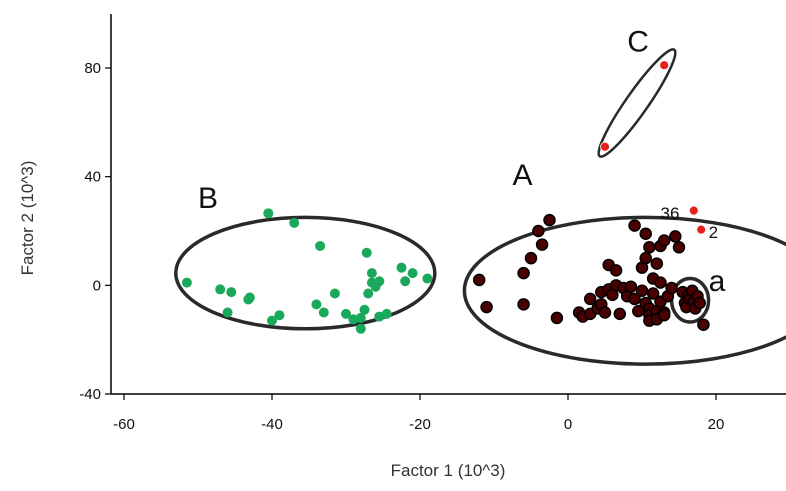  I want to click on x-axis-title: Factor 1 (10^3), so click(448, 470).